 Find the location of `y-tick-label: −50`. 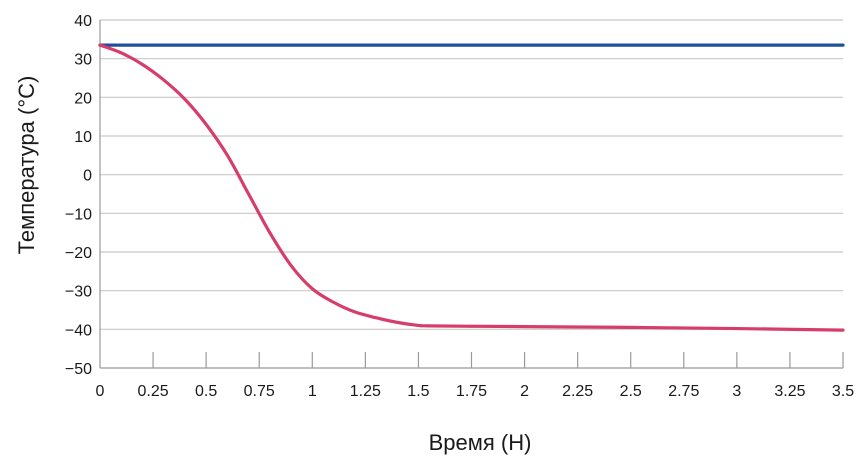

y-tick-label: −50 is located at coordinates (78, 369).